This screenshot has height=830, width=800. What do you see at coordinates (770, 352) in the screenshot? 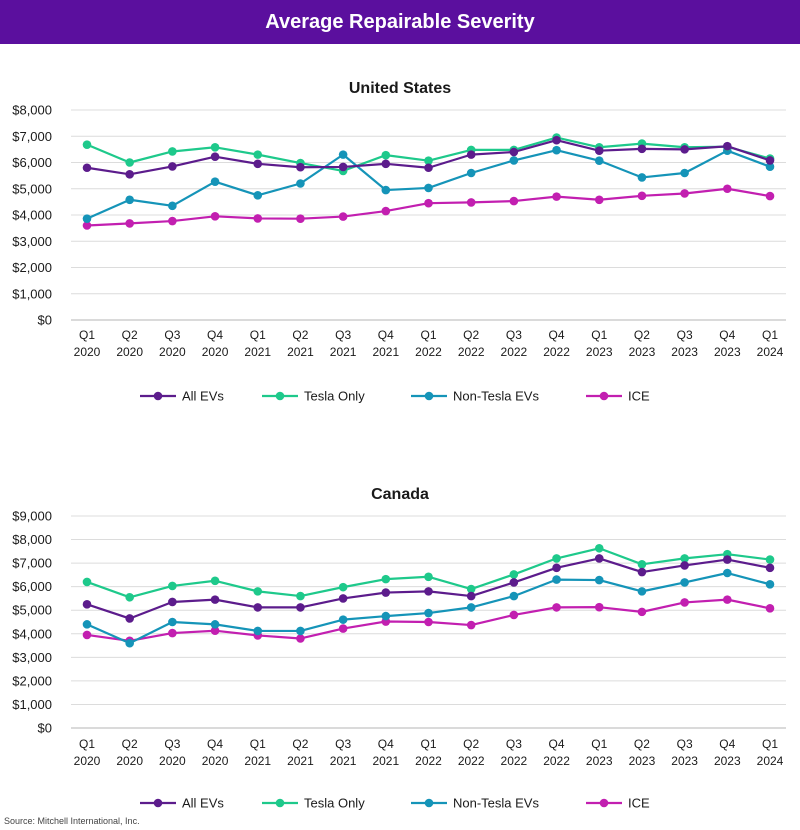
I see `us-x-tick-year: 2024` at bounding box center [770, 352].